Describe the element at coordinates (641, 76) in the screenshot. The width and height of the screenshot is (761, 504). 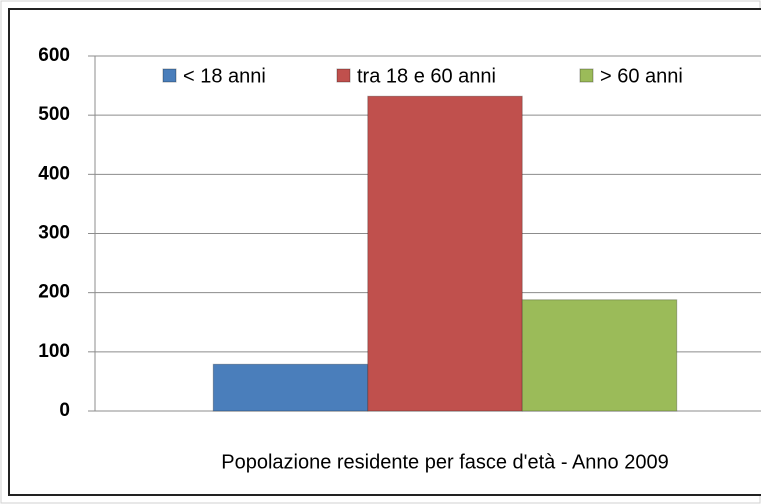
I see `legend-label: > 60 anni` at that location.